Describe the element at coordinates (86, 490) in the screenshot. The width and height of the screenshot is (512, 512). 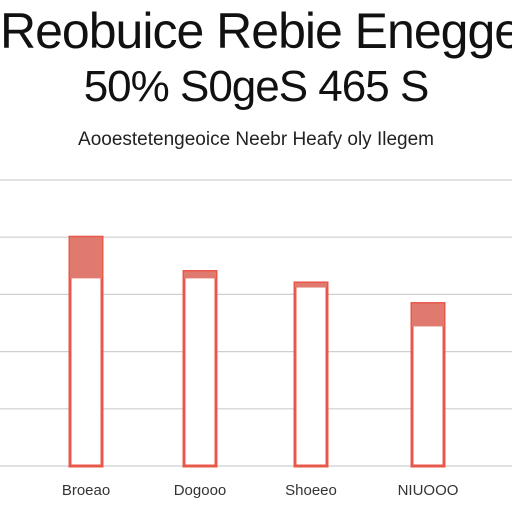
I see `x-tick-label: Broeao` at that location.